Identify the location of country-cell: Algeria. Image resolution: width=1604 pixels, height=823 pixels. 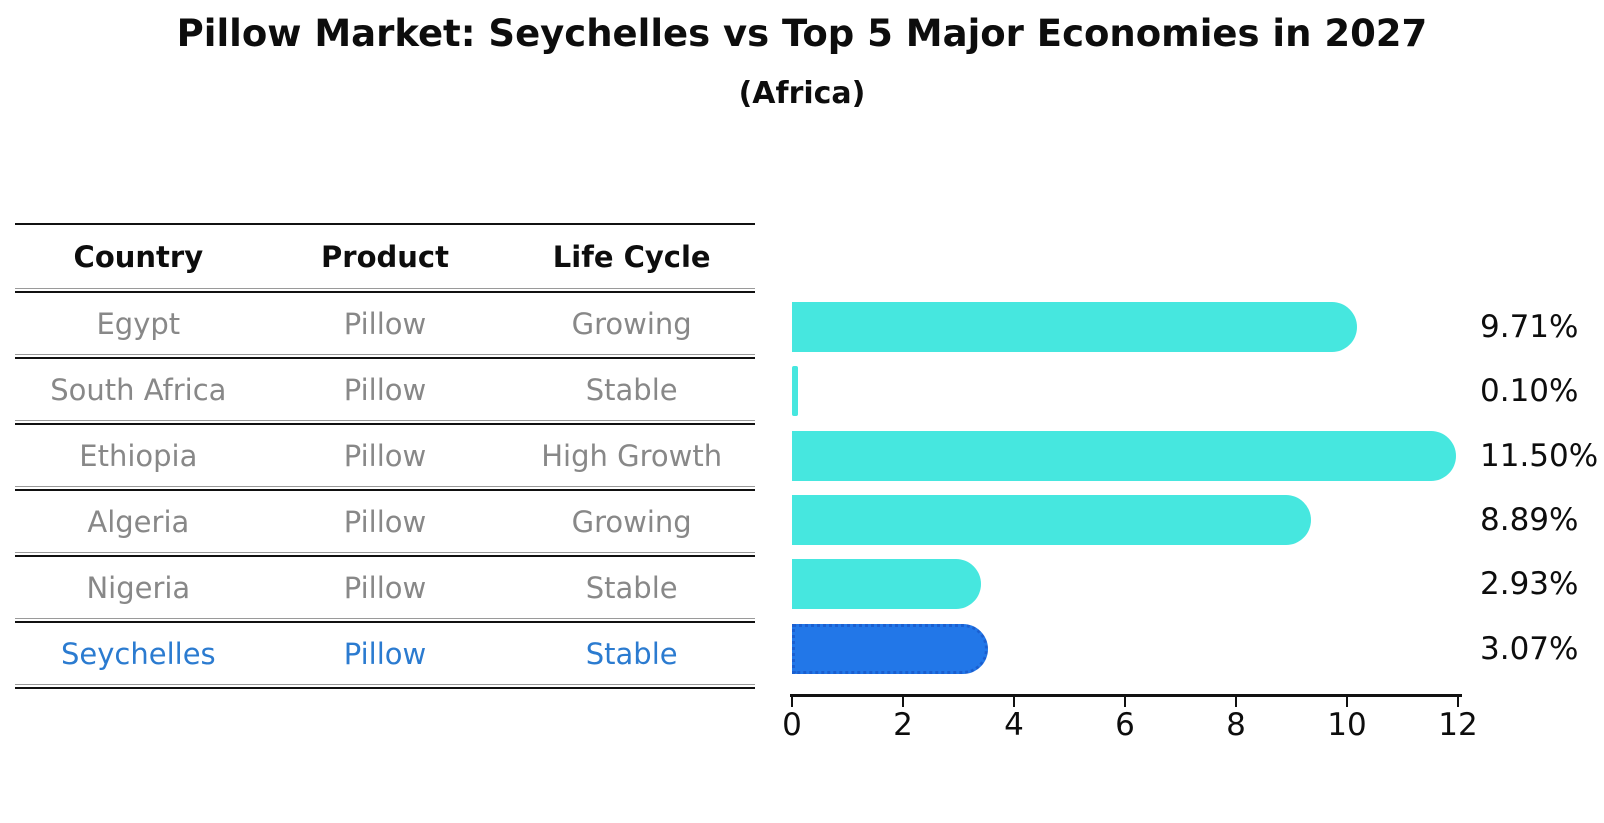
(138, 521).